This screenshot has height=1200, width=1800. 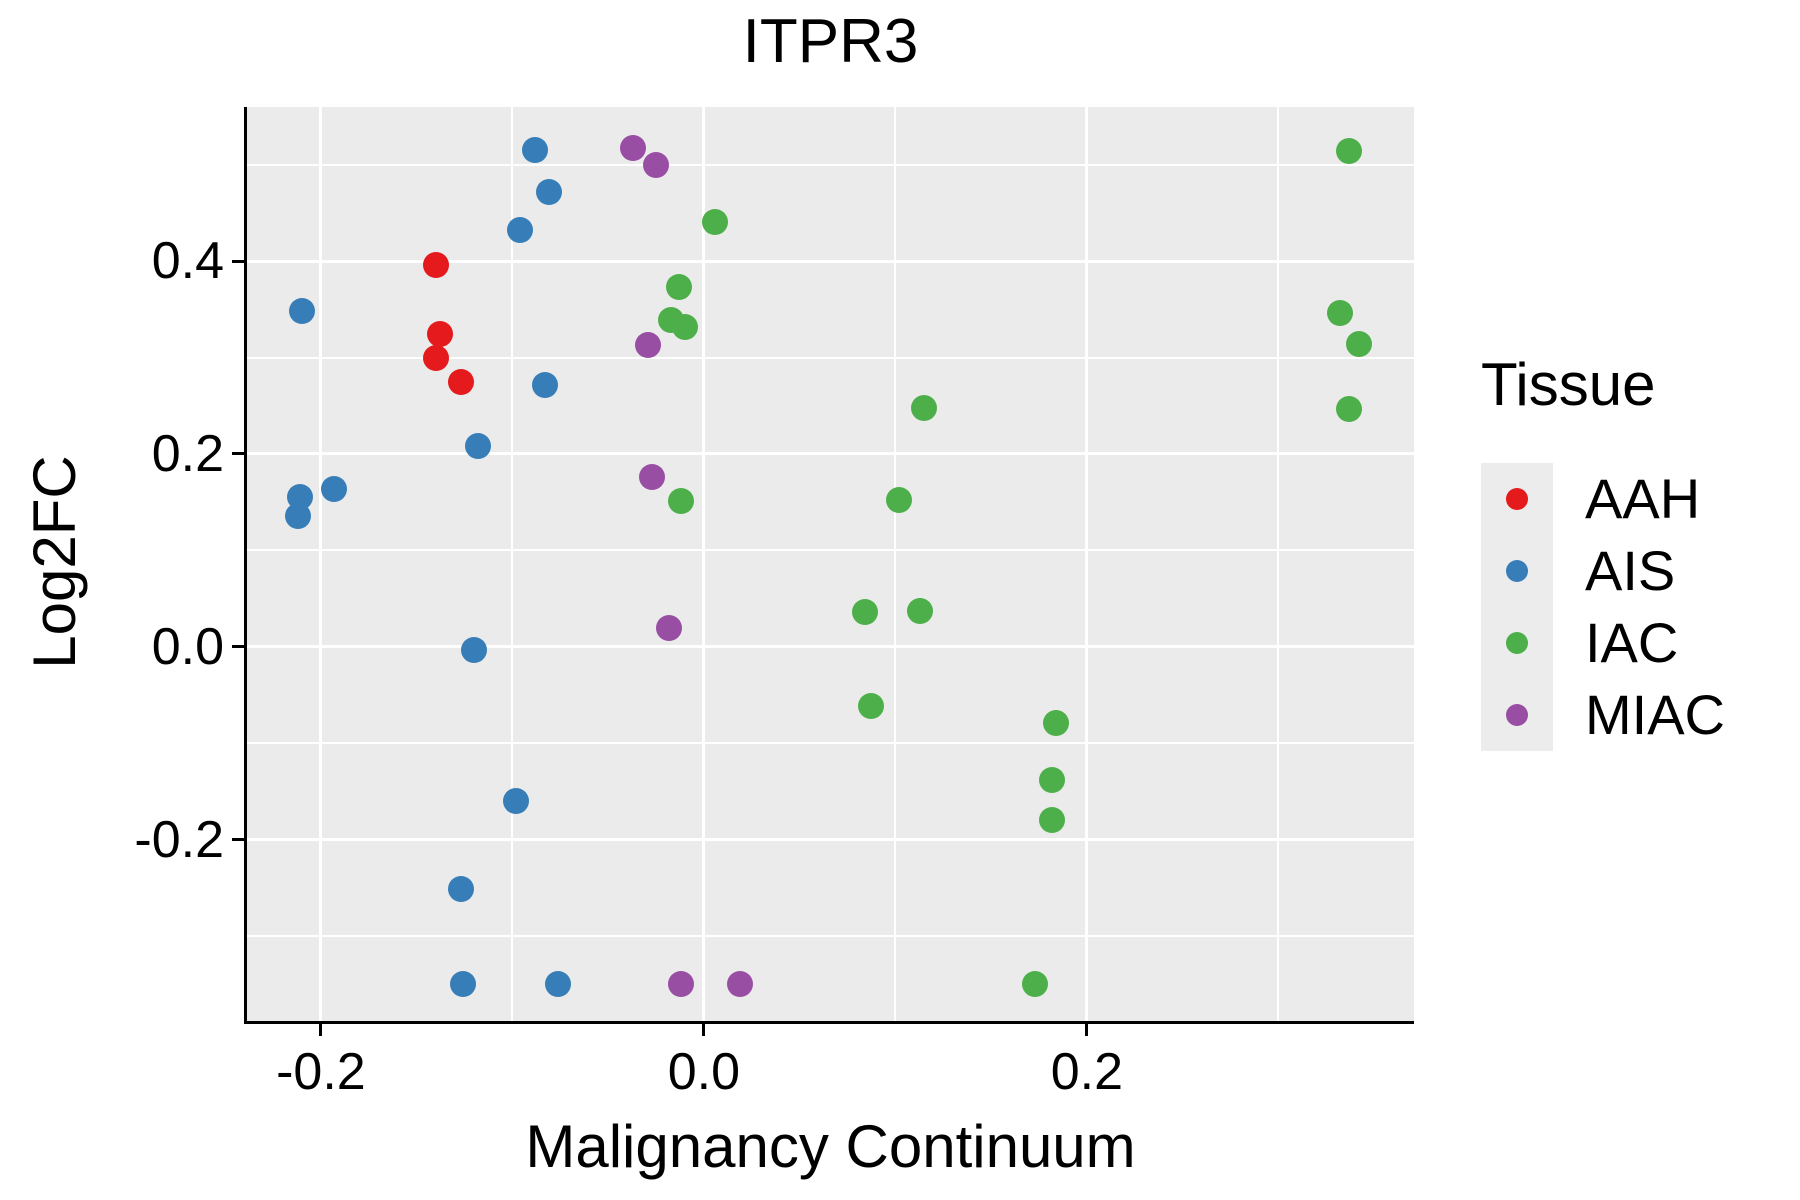 I want to click on y-tick-label: 0.4, so click(x=187, y=261).